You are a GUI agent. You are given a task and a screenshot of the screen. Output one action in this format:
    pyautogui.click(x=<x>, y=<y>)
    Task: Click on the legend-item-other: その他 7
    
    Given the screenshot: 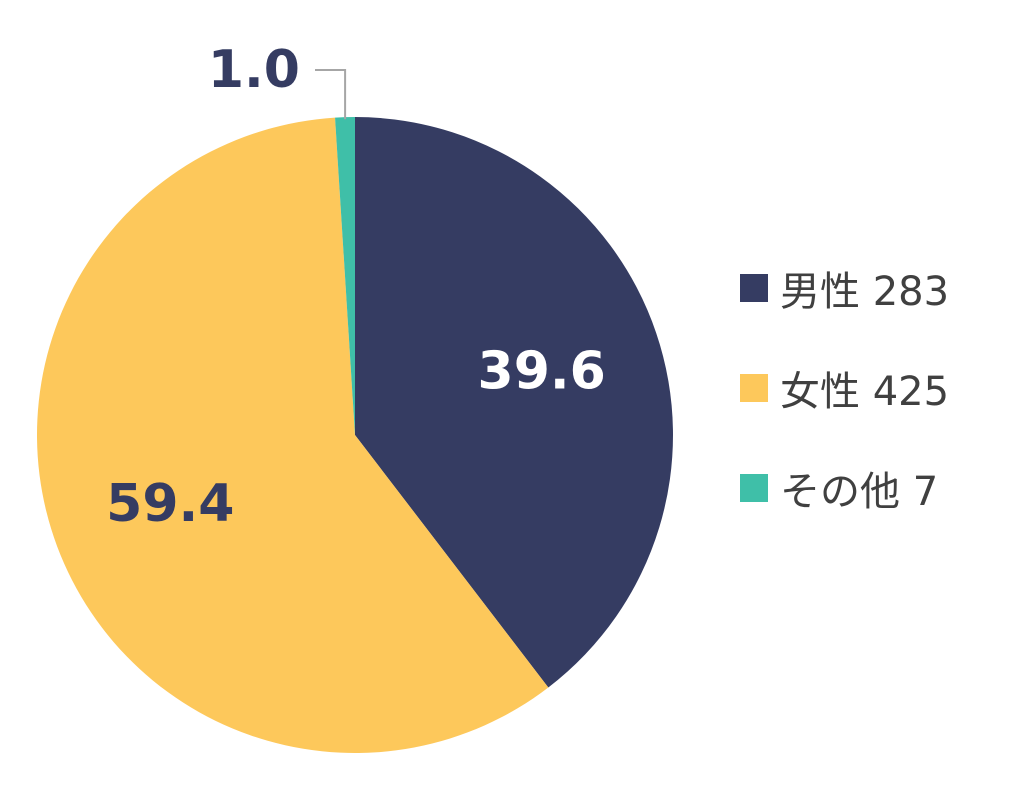 What is the action you would take?
    pyautogui.click(x=844, y=488)
    